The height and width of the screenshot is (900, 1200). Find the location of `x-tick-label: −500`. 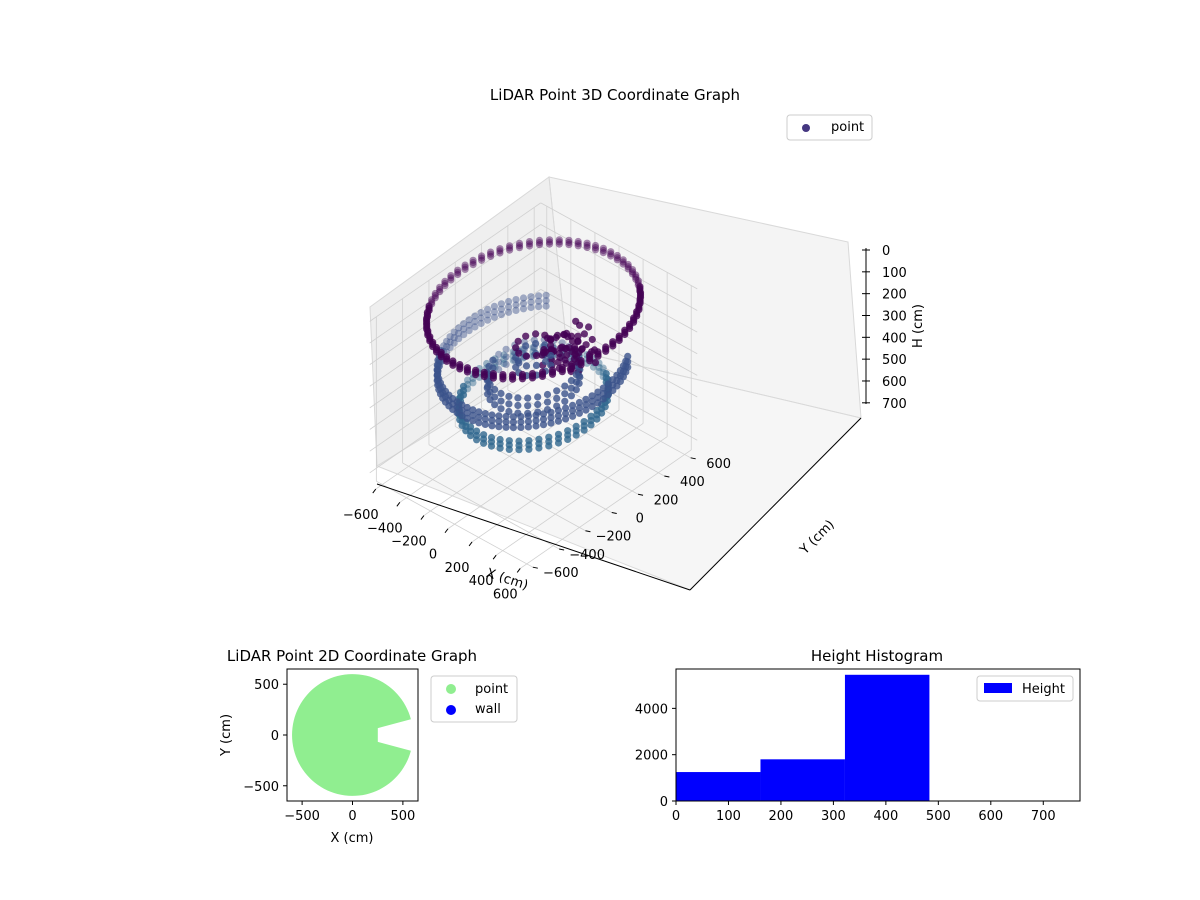

x-tick-label: −500 is located at coordinates (302, 816).